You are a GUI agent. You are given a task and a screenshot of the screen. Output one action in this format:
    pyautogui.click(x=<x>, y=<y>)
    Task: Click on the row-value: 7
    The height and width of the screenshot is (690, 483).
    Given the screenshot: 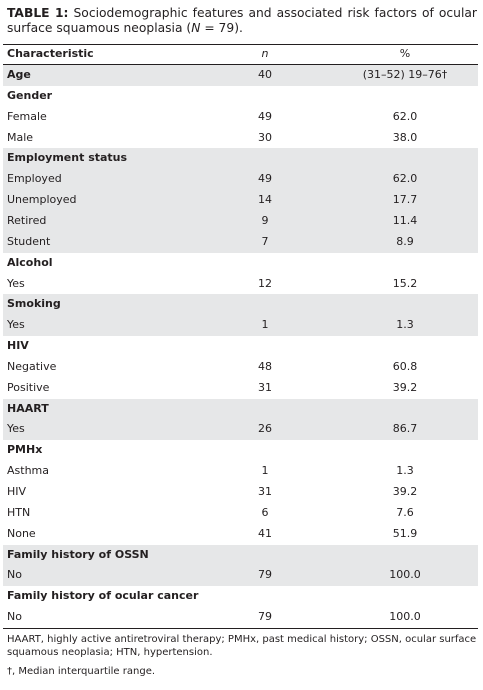 What is the action you would take?
    pyautogui.click(x=265, y=241)
    